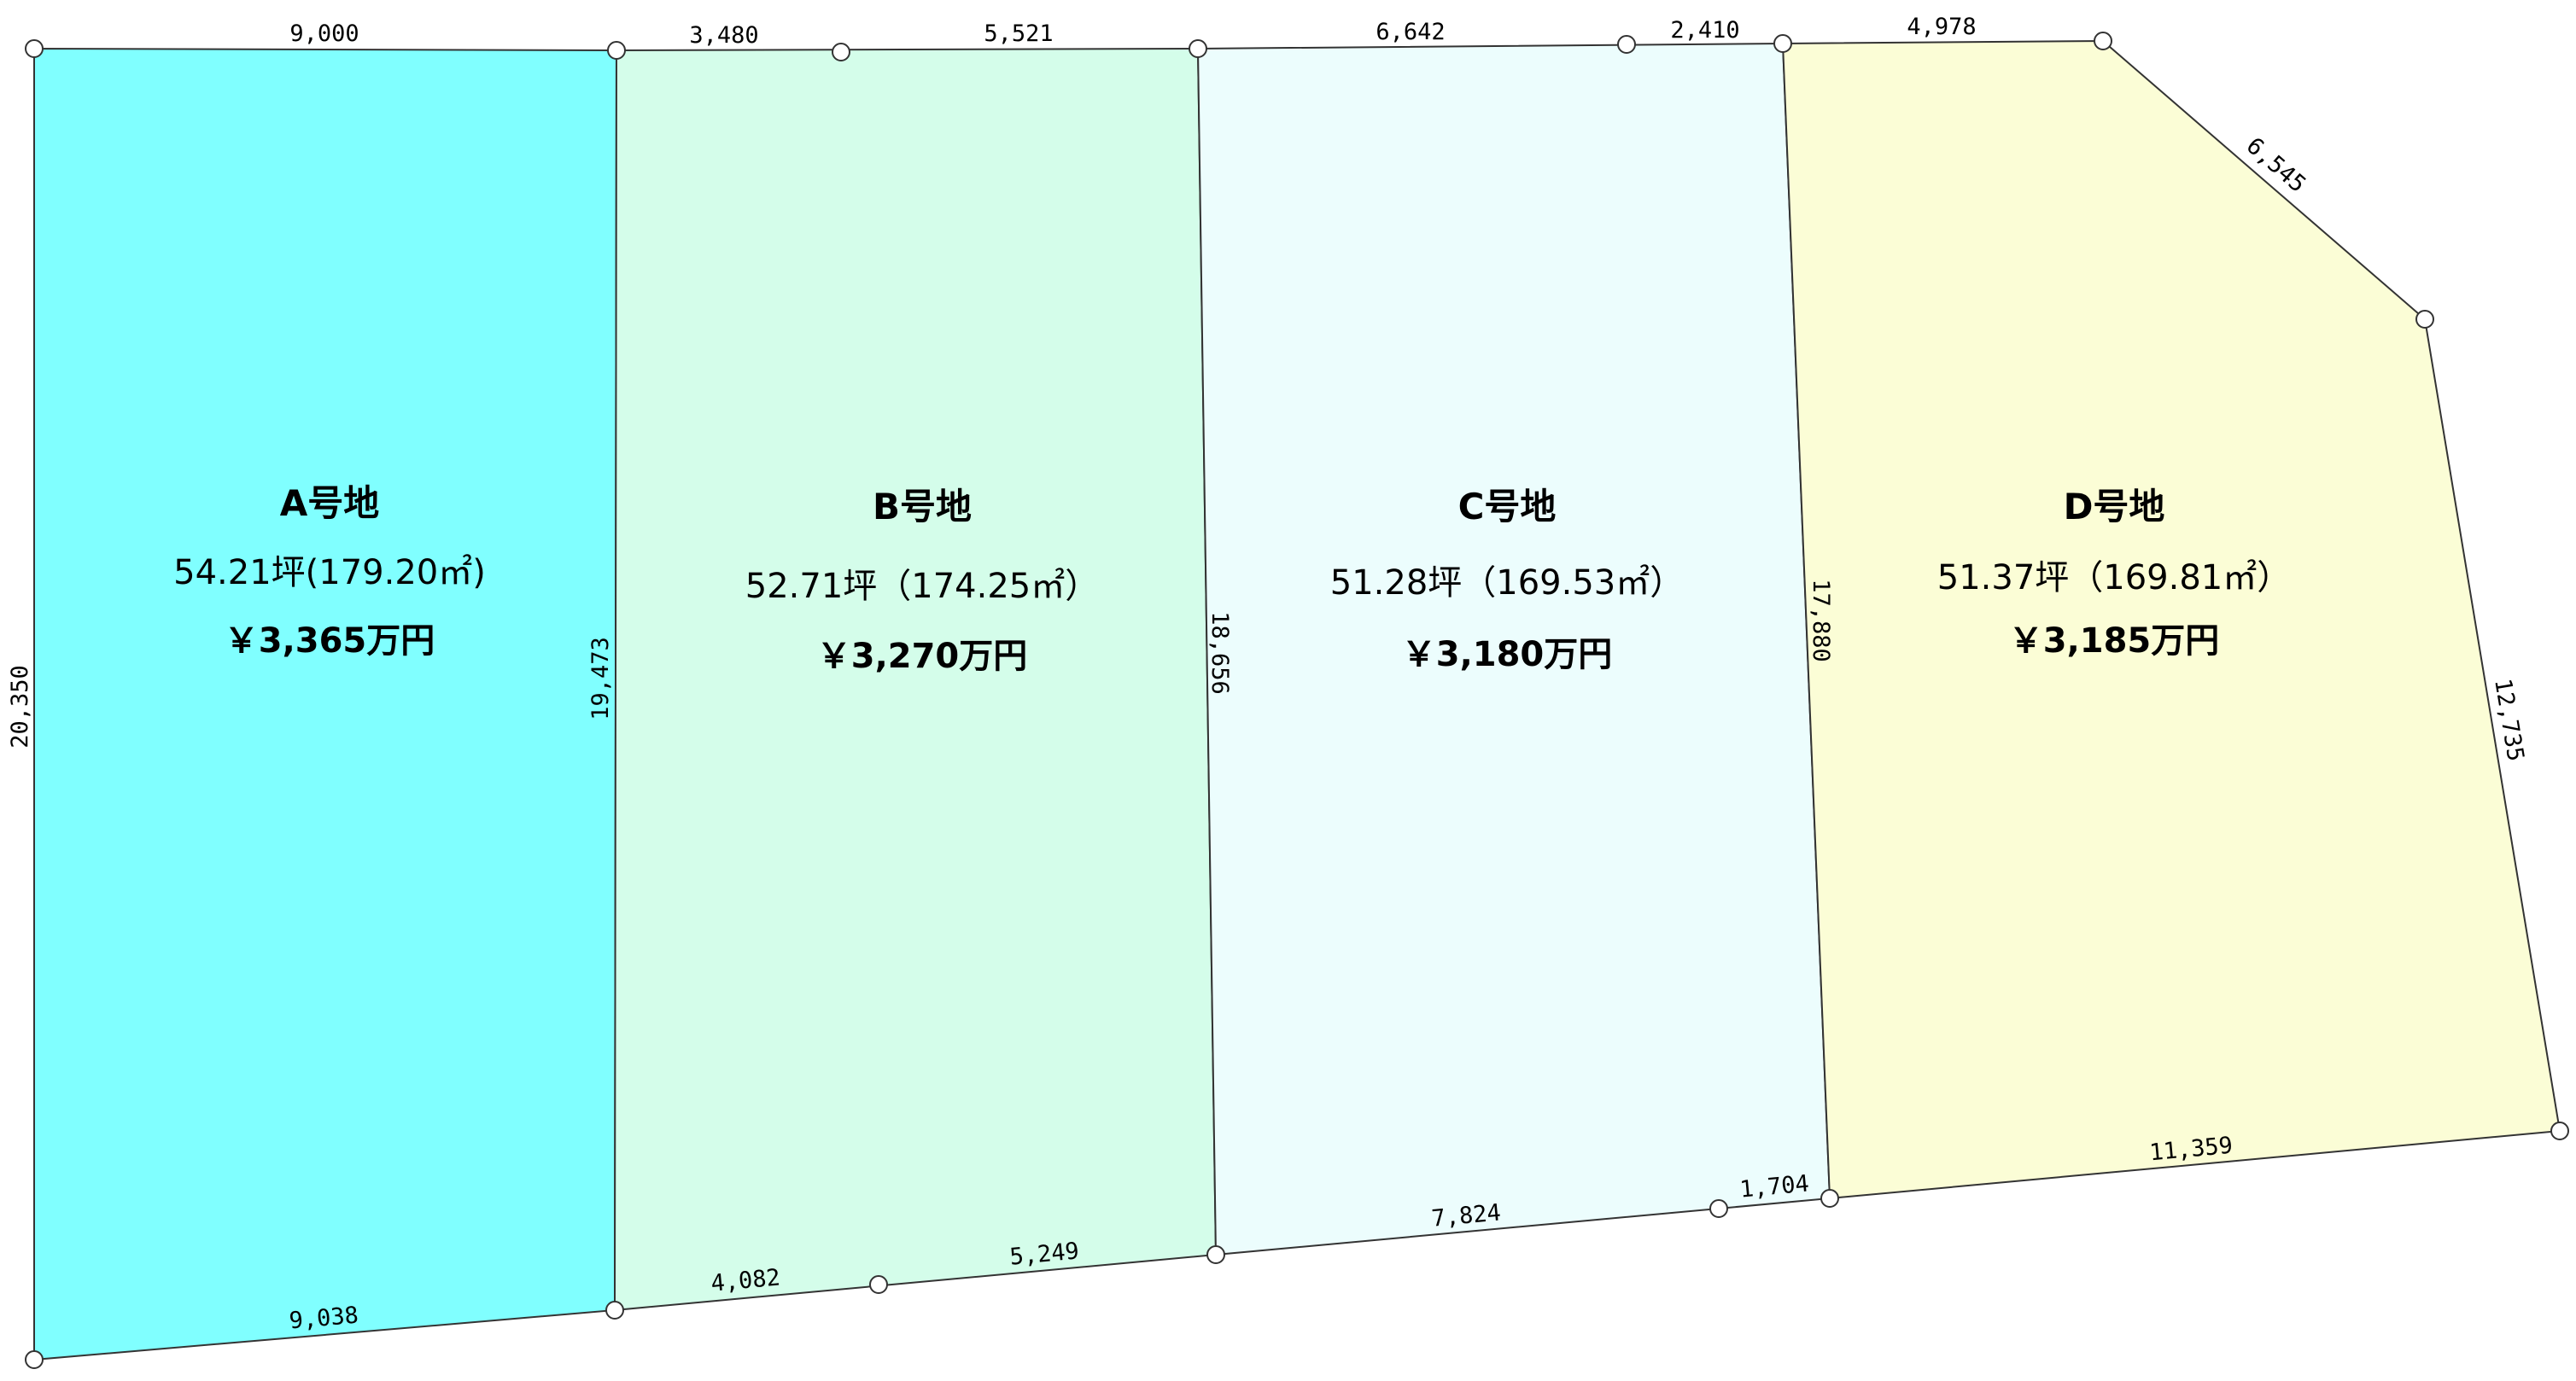 Image resolution: width=2576 pixels, height=1381 pixels. Describe the element at coordinates (1507, 583) in the screenshot. I see `plot-c-area: 51.28坪（169.53㎡）` at that location.